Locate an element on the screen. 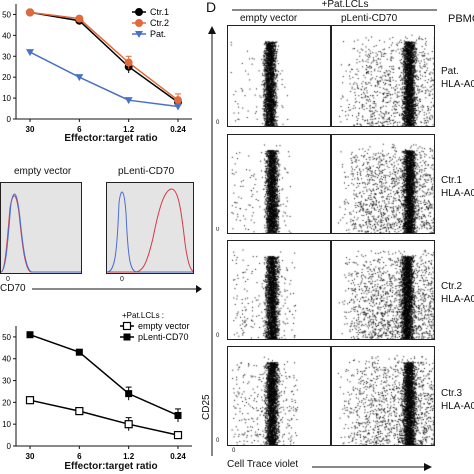  hist-label-empty-vector: empty vector is located at coordinates (43, 171).